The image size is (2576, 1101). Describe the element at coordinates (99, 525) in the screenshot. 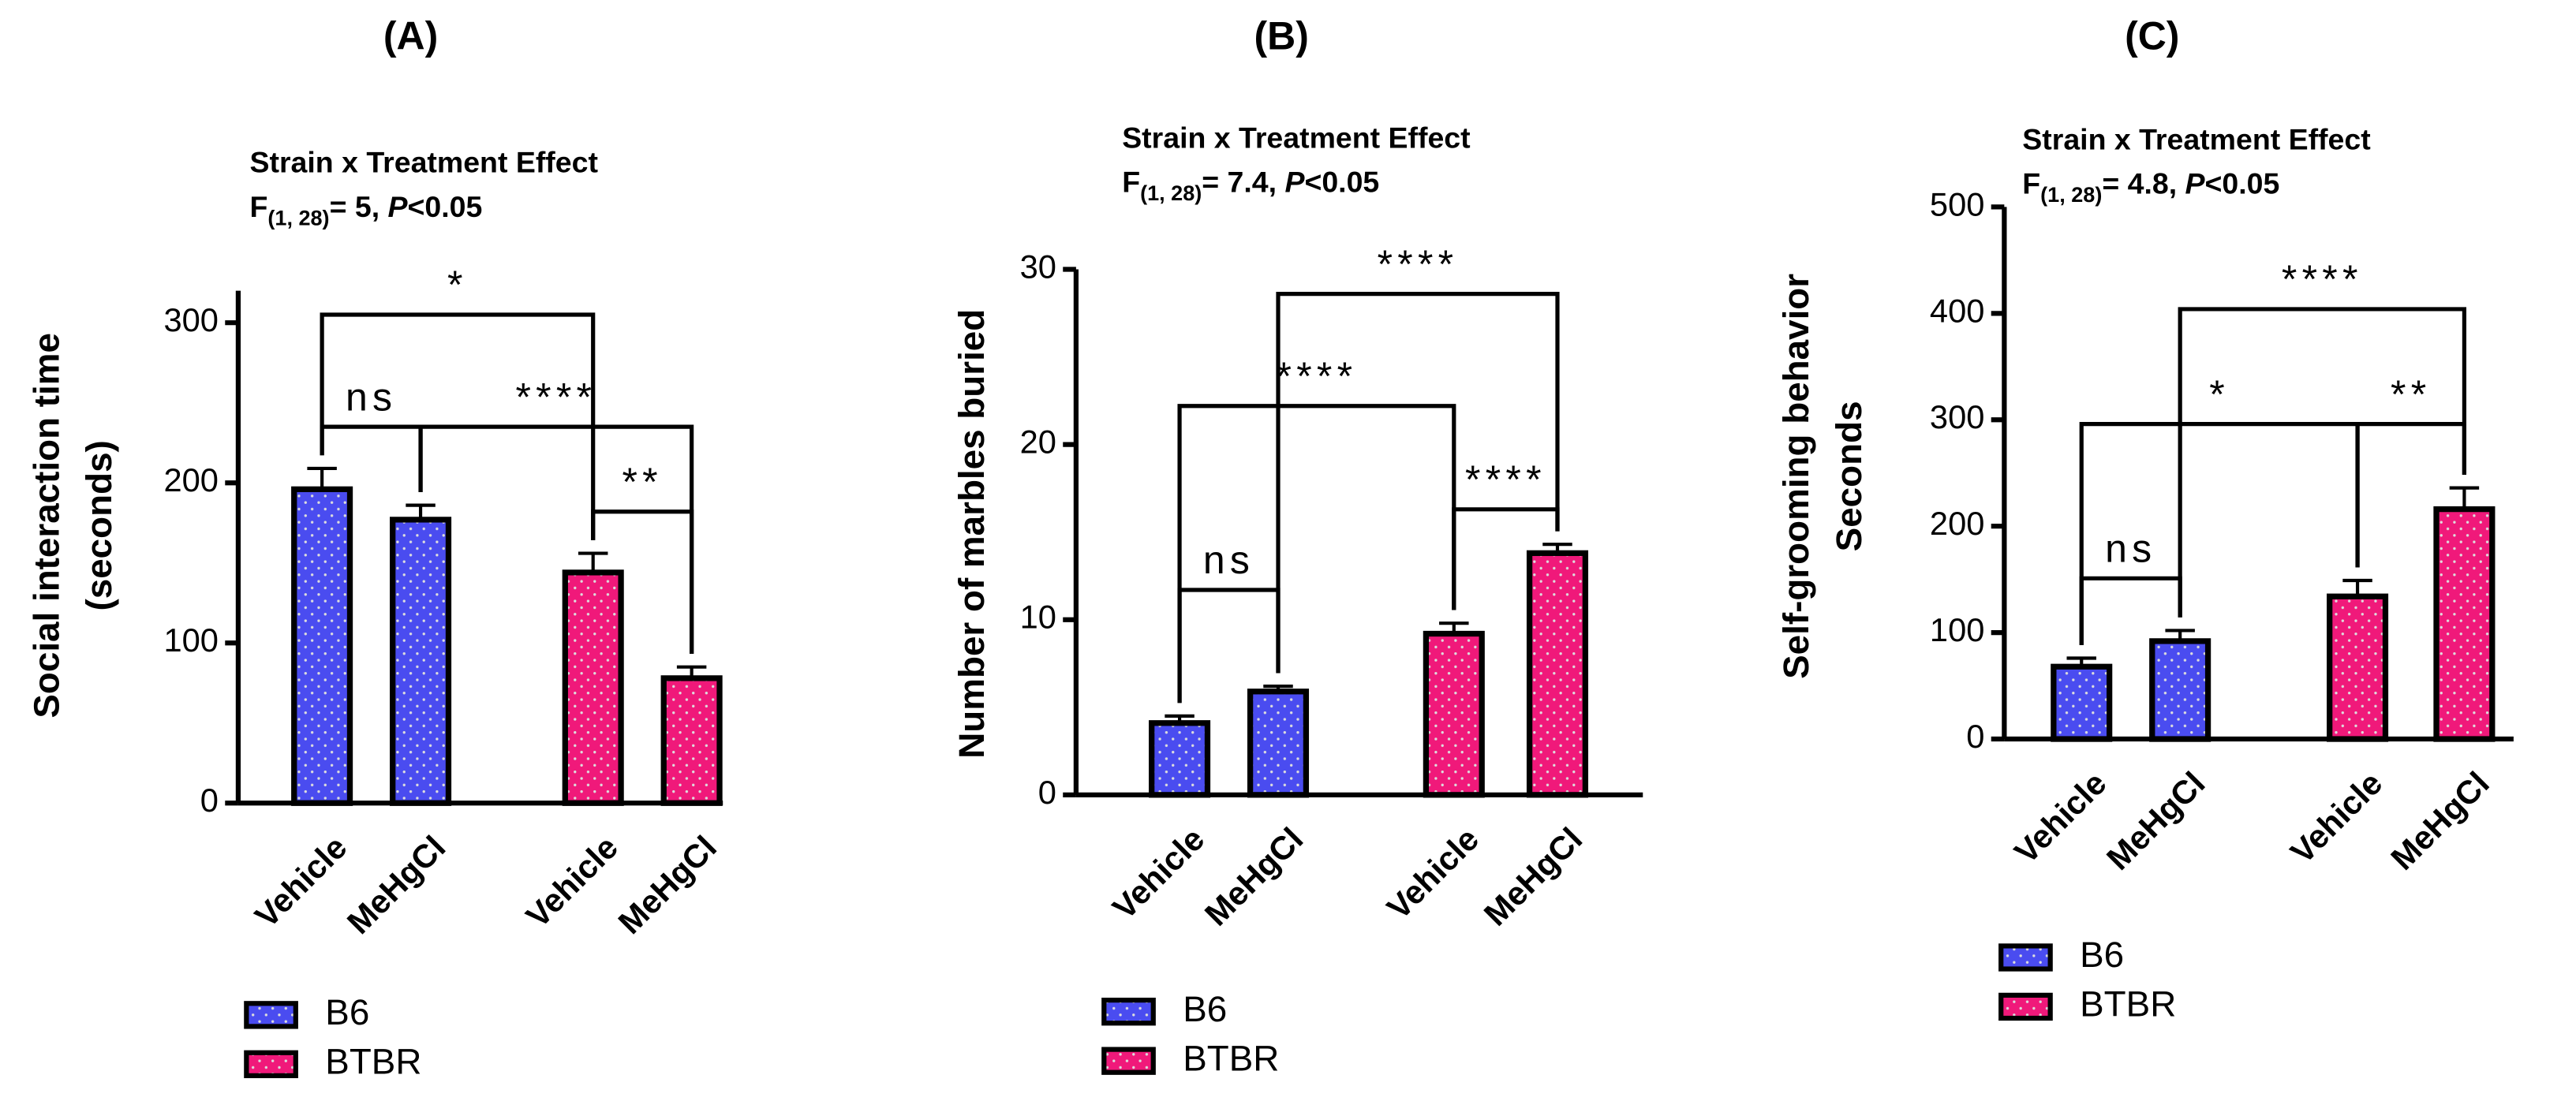

I see `y-axis-label: (seconds)` at that location.